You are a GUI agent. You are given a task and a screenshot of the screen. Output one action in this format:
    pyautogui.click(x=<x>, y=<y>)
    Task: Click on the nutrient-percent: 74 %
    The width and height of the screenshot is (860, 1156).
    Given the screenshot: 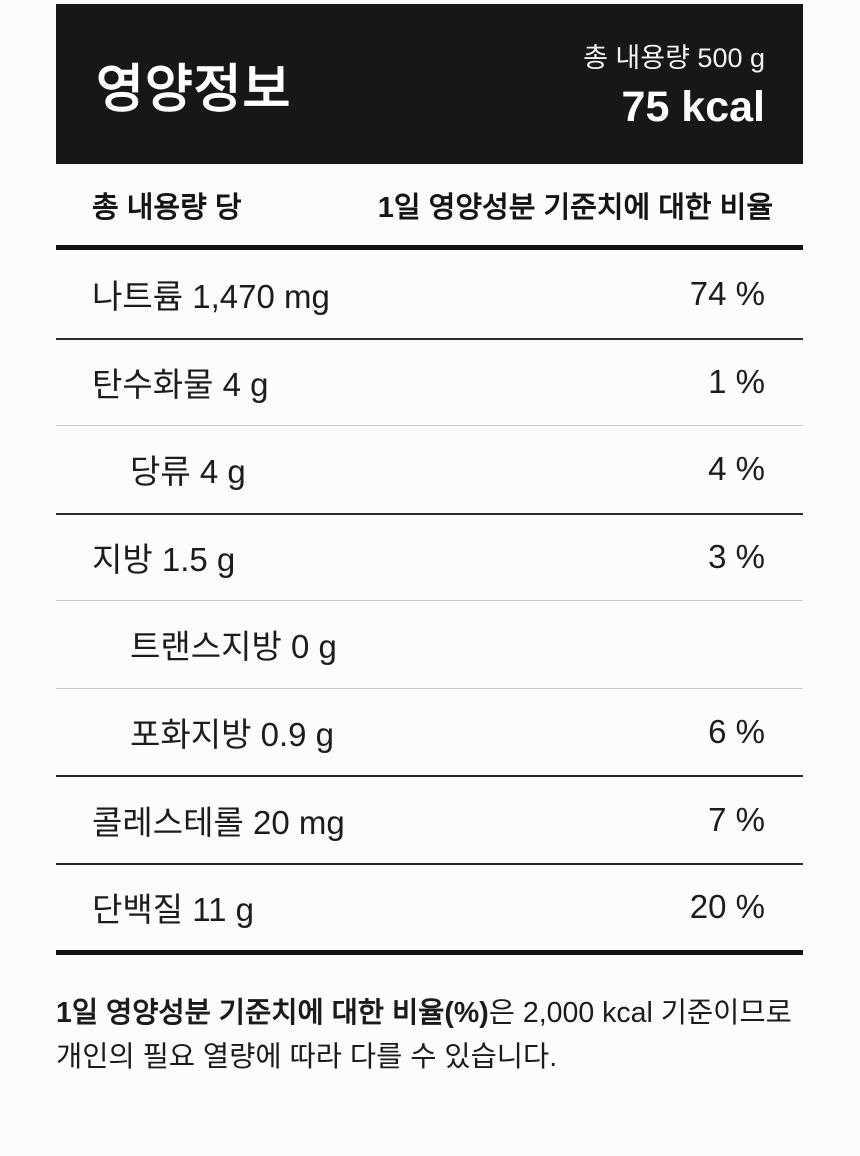 What is the action you would take?
    pyautogui.click(x=727, y=293)
    